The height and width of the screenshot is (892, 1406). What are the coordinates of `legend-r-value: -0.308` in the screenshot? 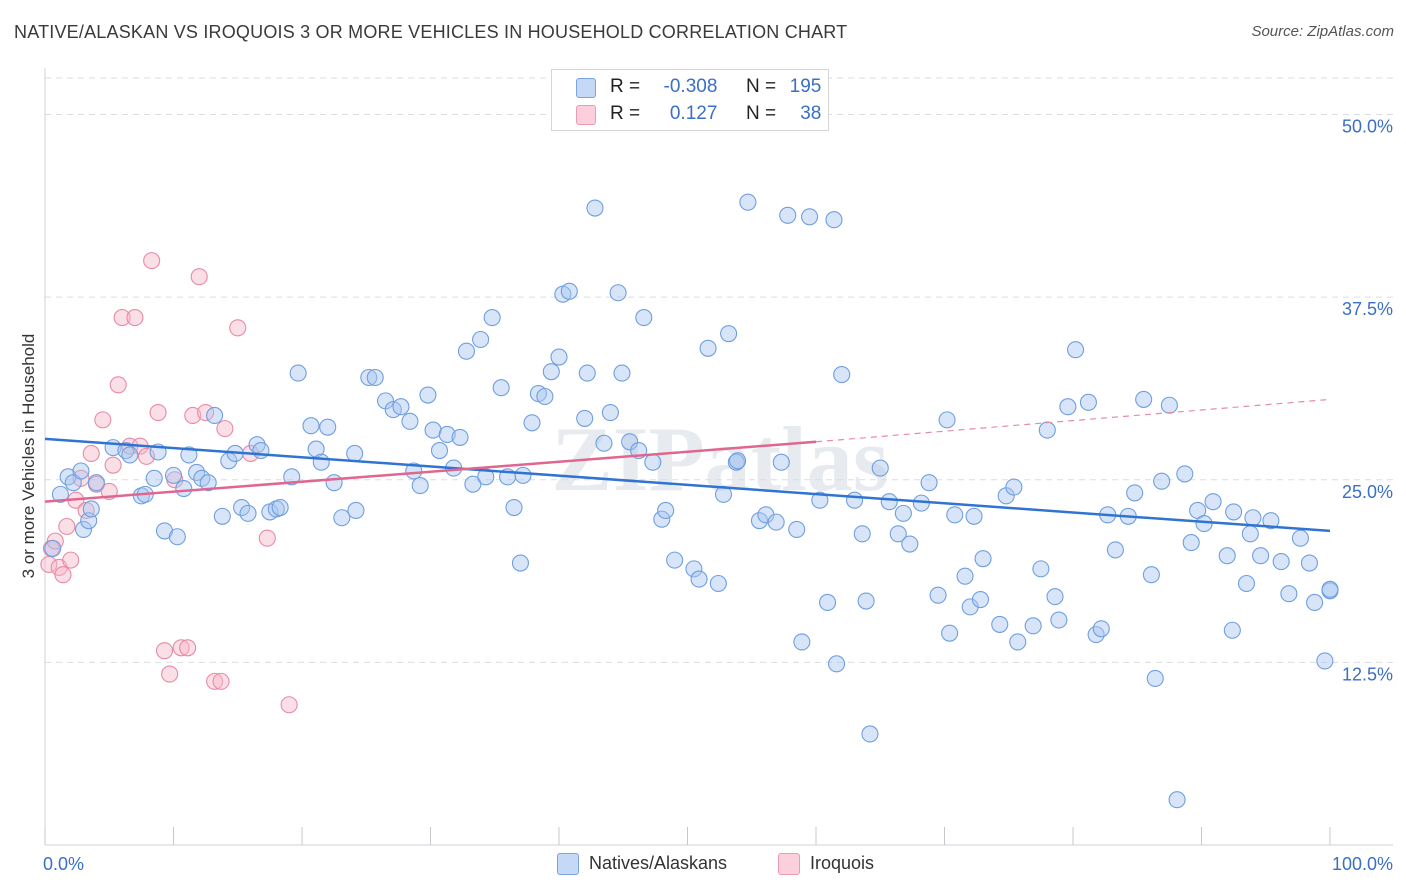 It's located at (690, 86).